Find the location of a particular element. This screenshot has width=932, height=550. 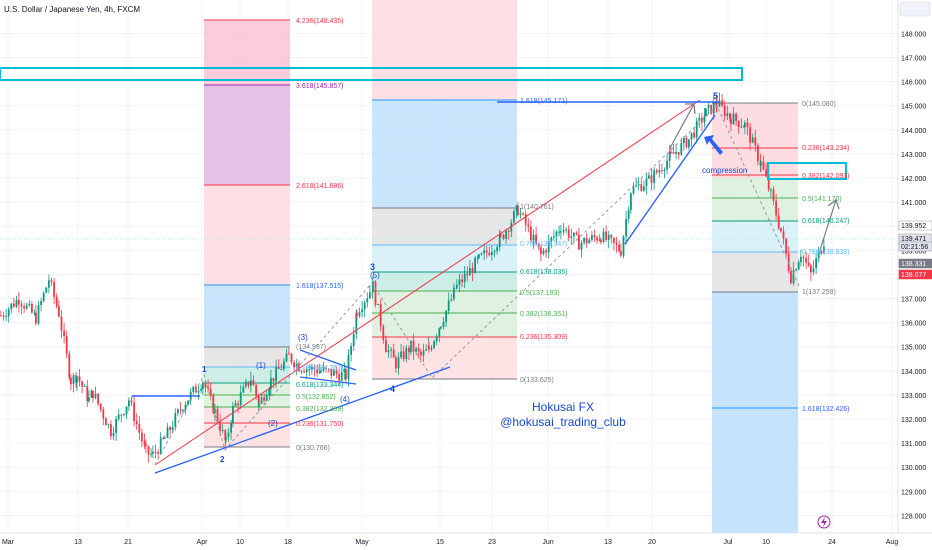

time-tick-label: 13 is located at coordinates (78, 542).